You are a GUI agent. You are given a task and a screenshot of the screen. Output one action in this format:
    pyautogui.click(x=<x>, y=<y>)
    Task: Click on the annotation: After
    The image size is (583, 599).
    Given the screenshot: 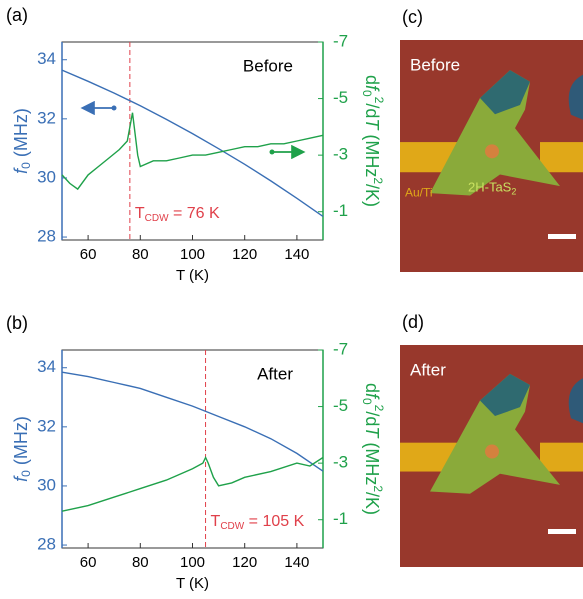 What is the action you would take?
    pyautogui.click(x=275, y=373)
    